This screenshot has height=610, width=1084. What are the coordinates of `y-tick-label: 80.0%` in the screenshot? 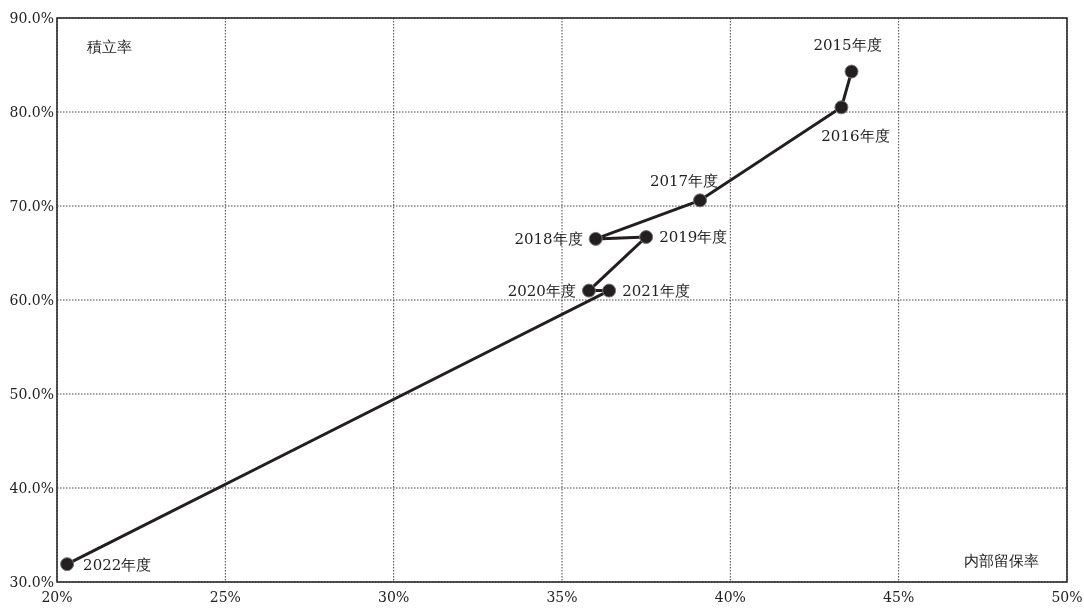 It's located at (31, 112).